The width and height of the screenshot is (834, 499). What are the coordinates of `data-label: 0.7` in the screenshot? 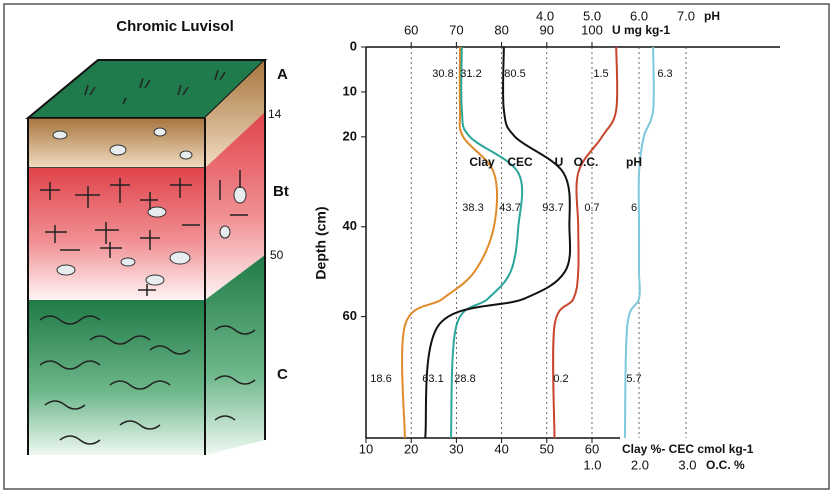 It's located at (591, 208).